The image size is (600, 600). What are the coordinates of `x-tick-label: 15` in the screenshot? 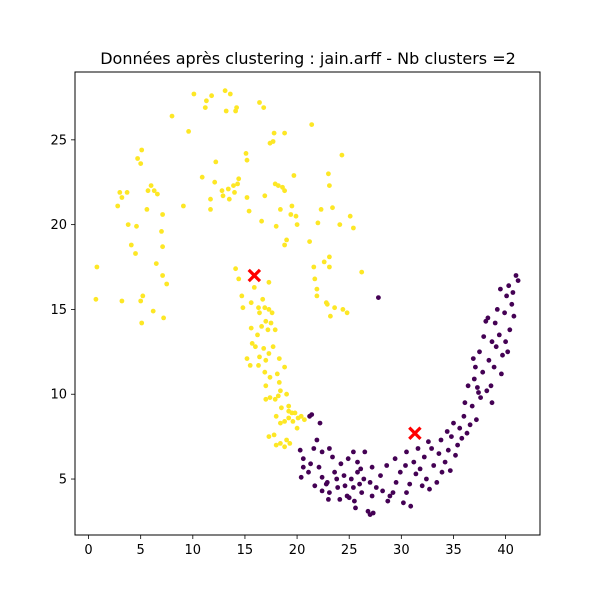 It's located at (245, 550).